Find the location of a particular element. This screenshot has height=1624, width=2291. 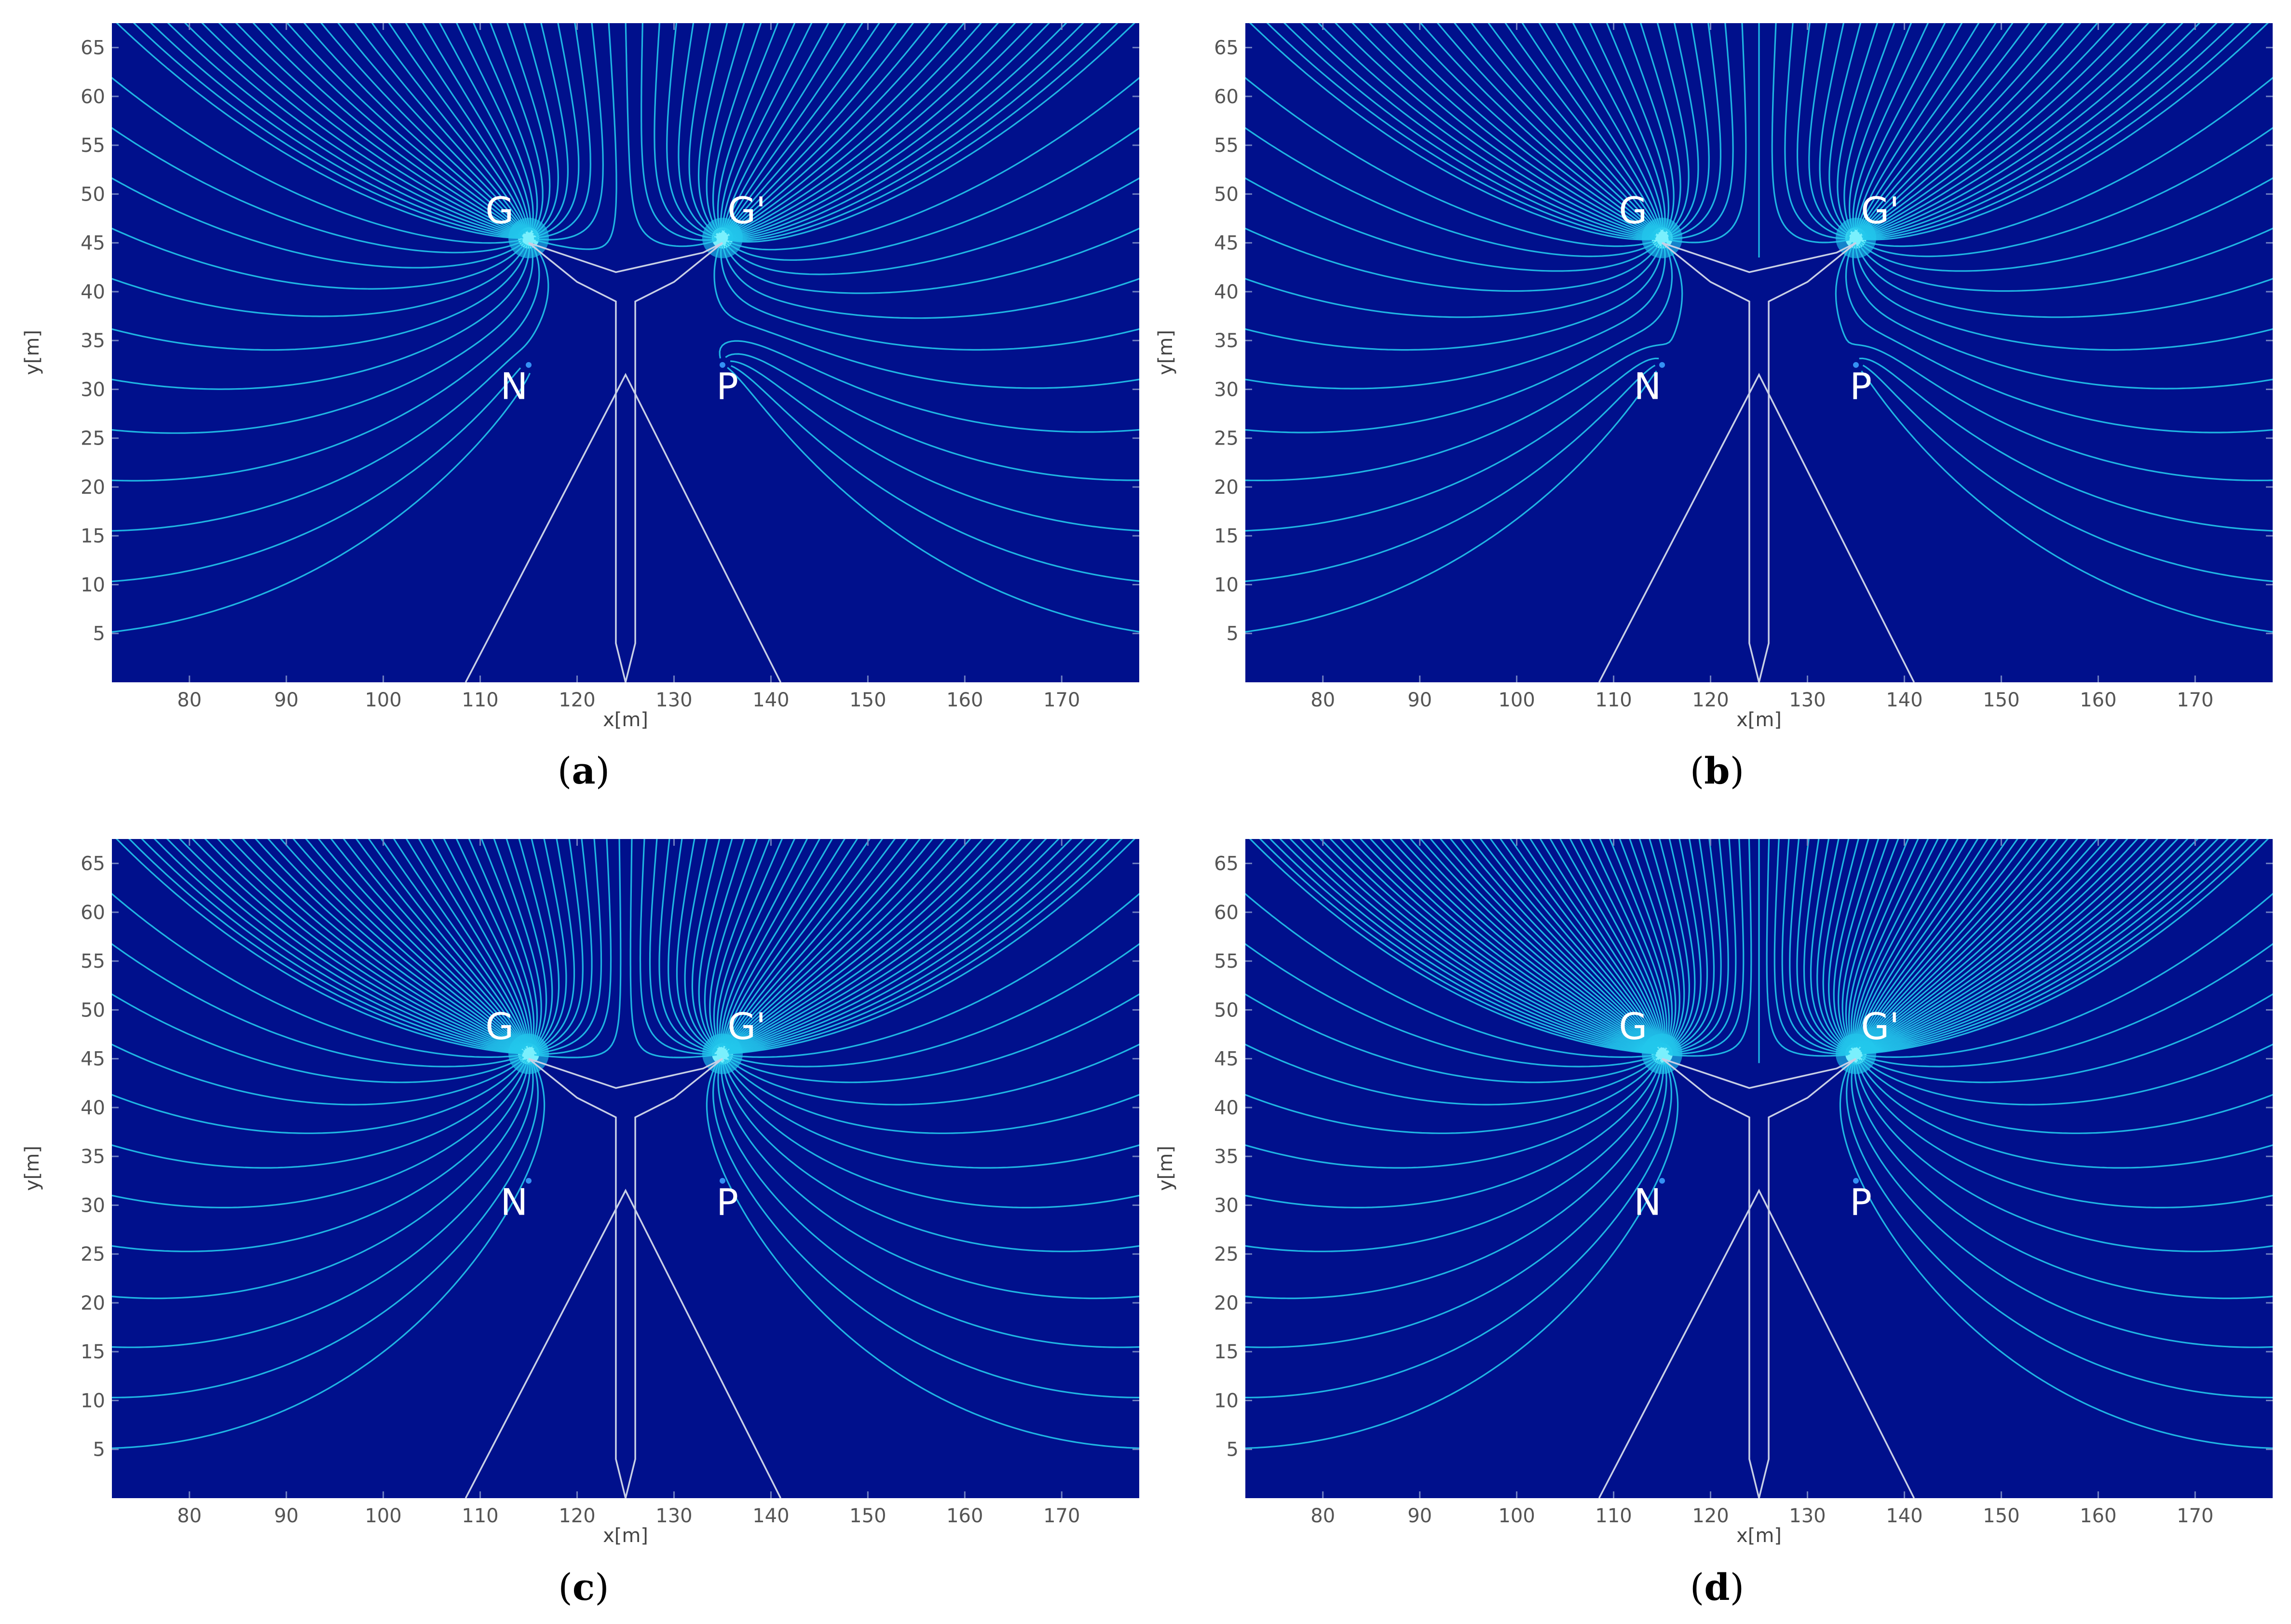

y-tick-label: 40 is located at coordinates (93, 292).